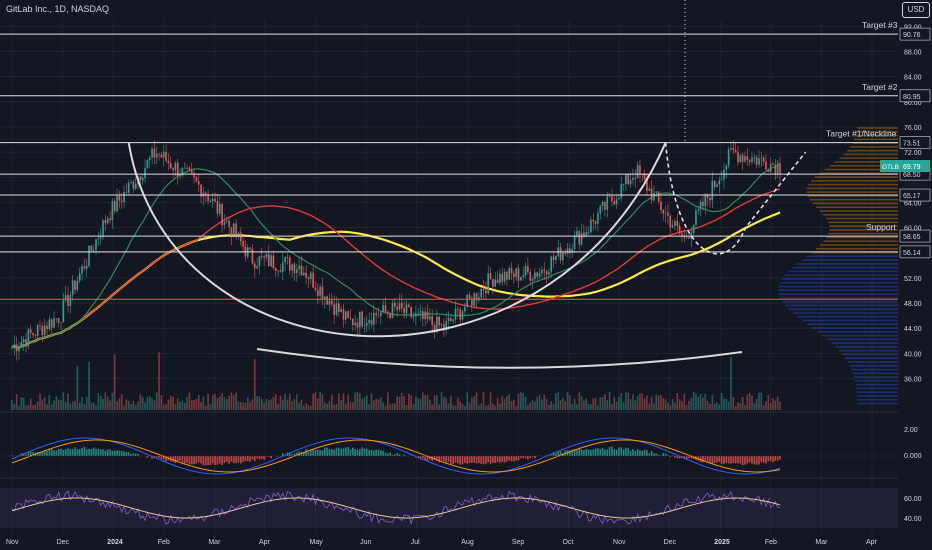  Describe the element at coordinates (911, 430) in the screenshot. I see `macd-tick-label: 2.00` at that location.